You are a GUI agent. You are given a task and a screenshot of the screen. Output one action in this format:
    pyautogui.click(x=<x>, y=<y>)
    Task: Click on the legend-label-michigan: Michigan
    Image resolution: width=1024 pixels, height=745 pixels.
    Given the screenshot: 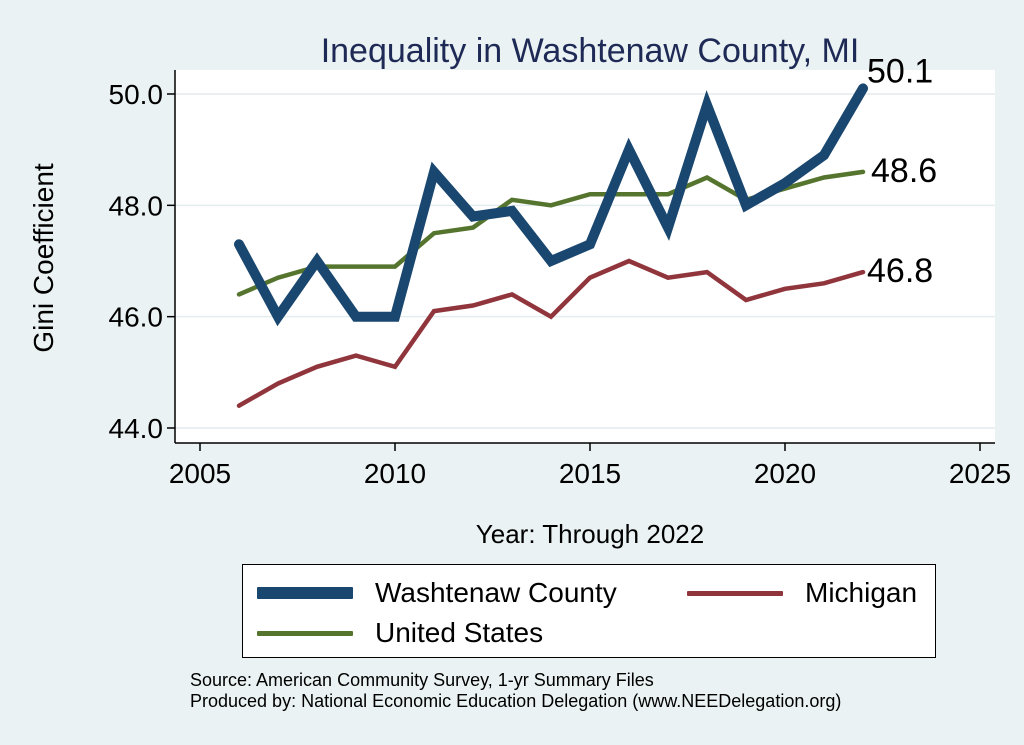 What is the action you would take?
    pyautogui.click(x=861, y=592)
    